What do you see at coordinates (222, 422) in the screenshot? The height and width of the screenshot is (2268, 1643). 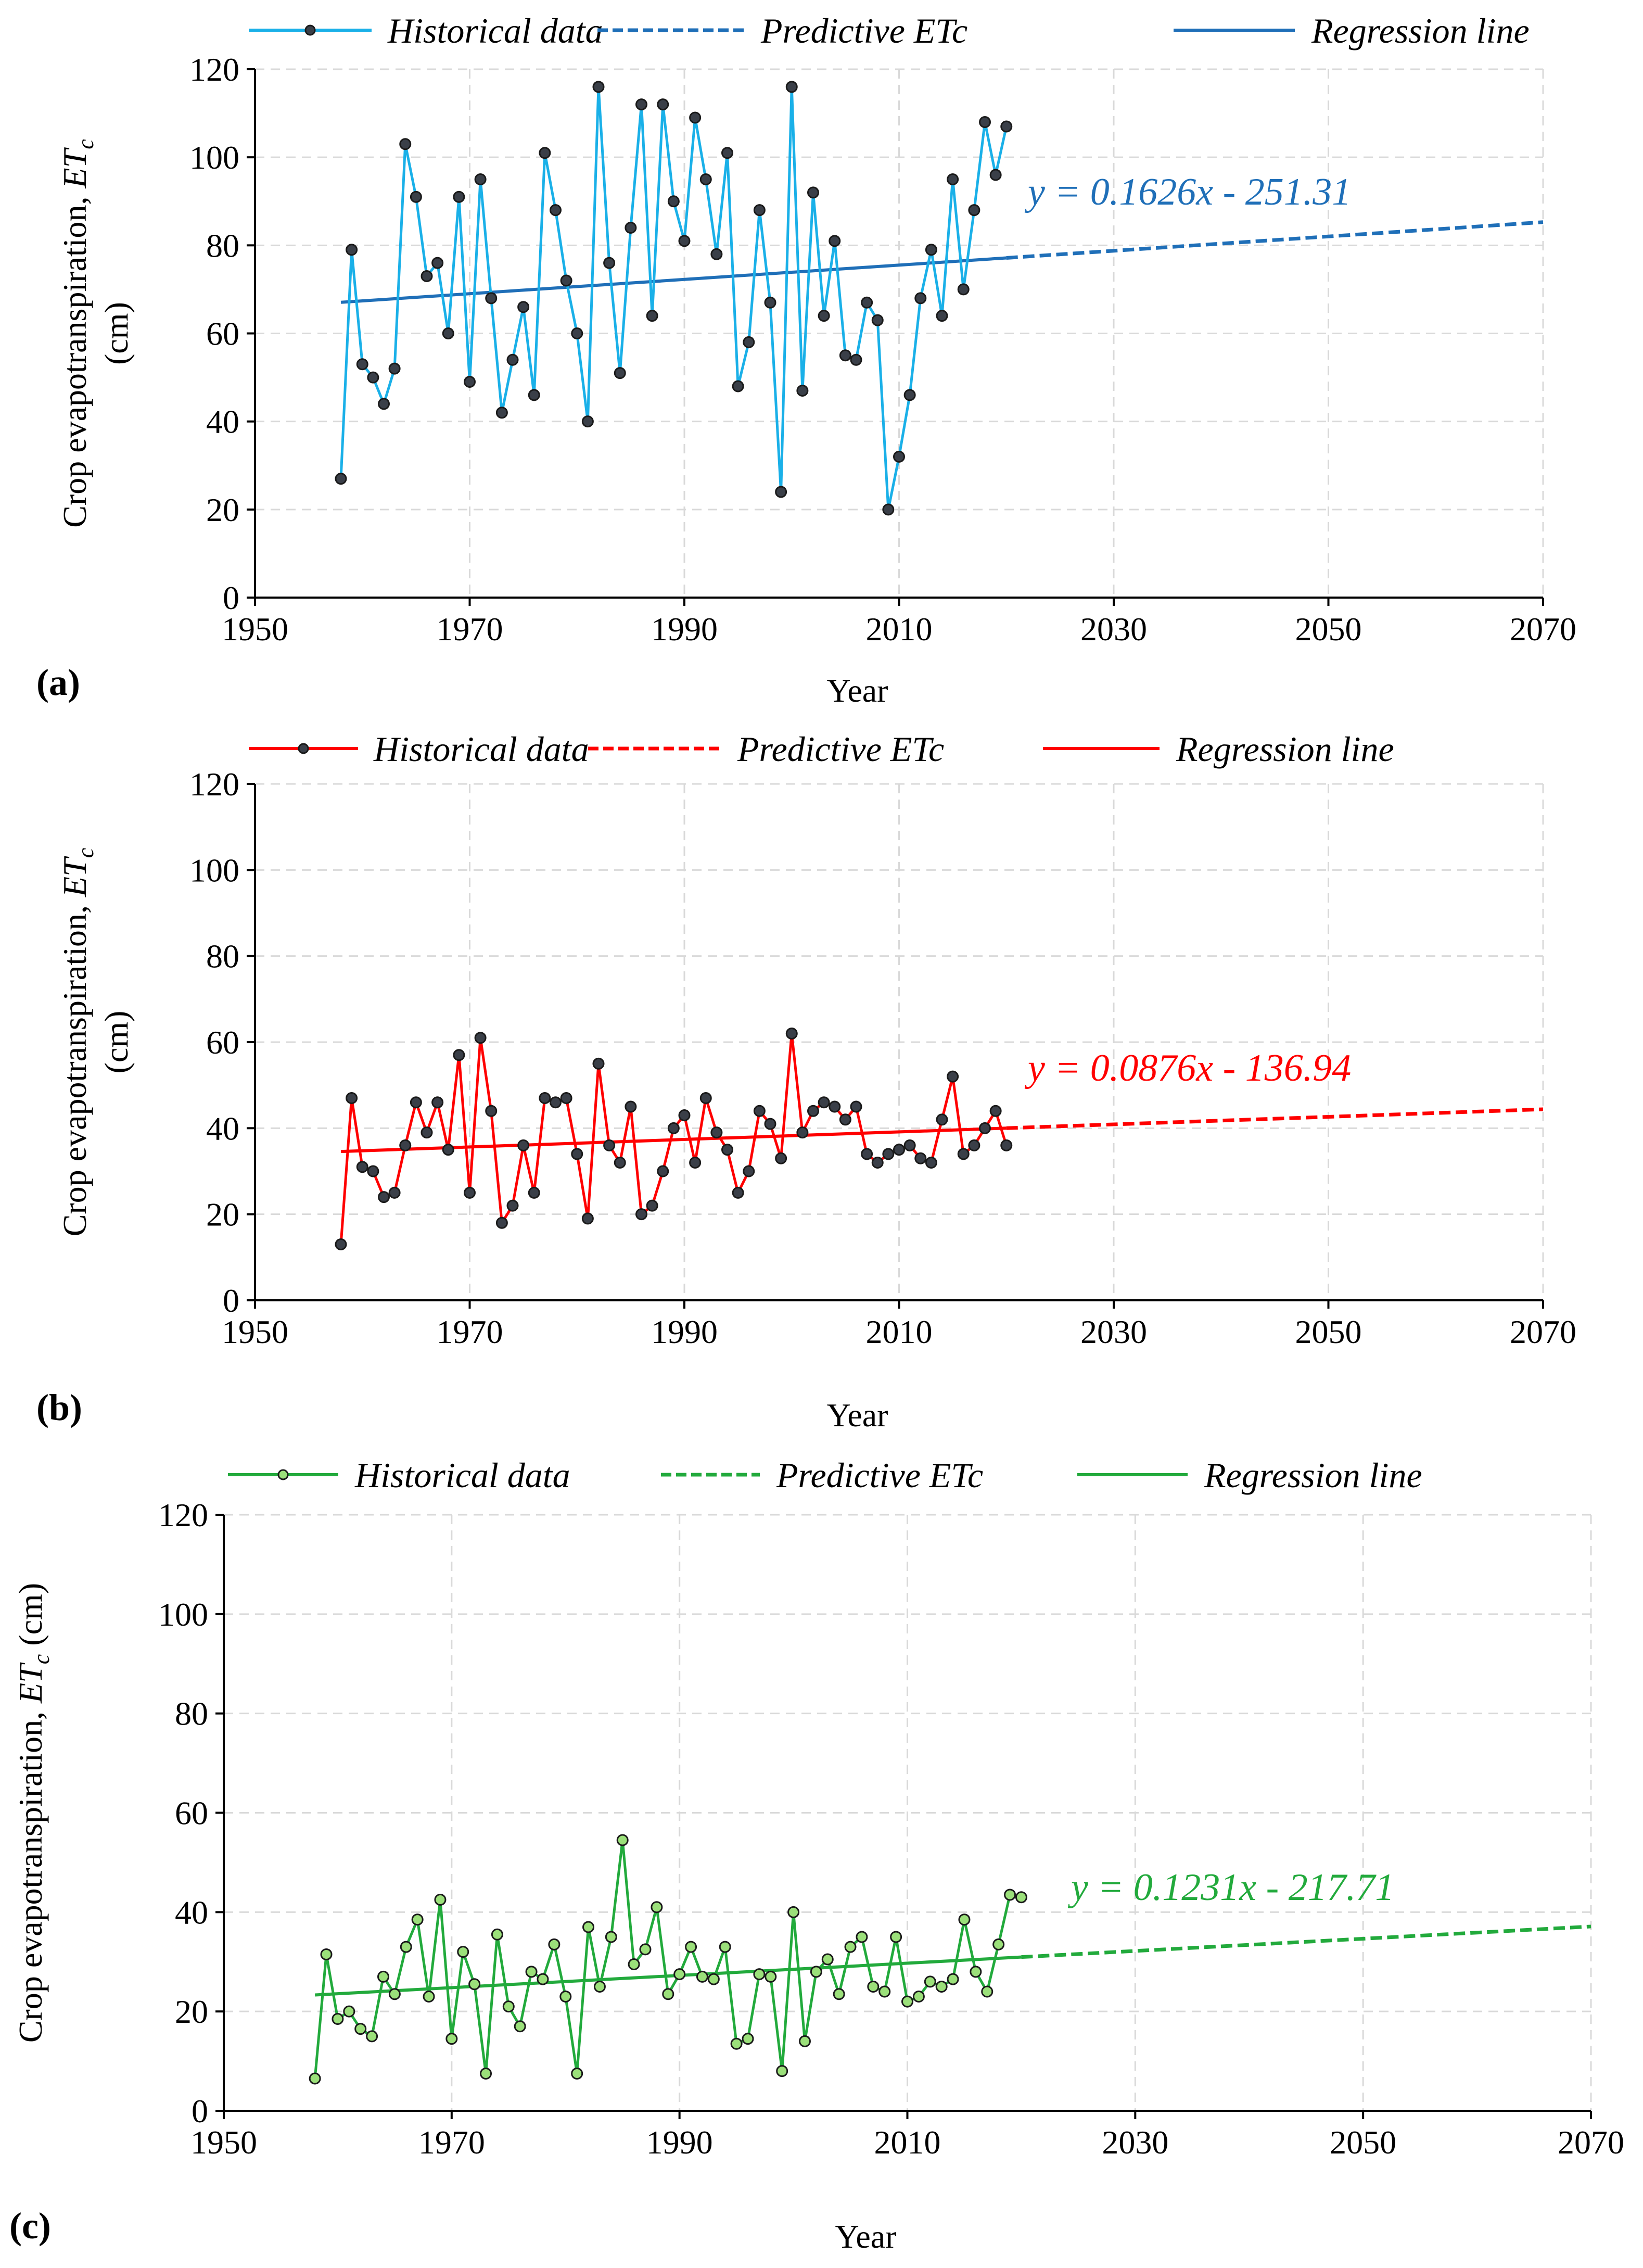 I see `y-tick-label: 40` at bounding box center [222, 422].